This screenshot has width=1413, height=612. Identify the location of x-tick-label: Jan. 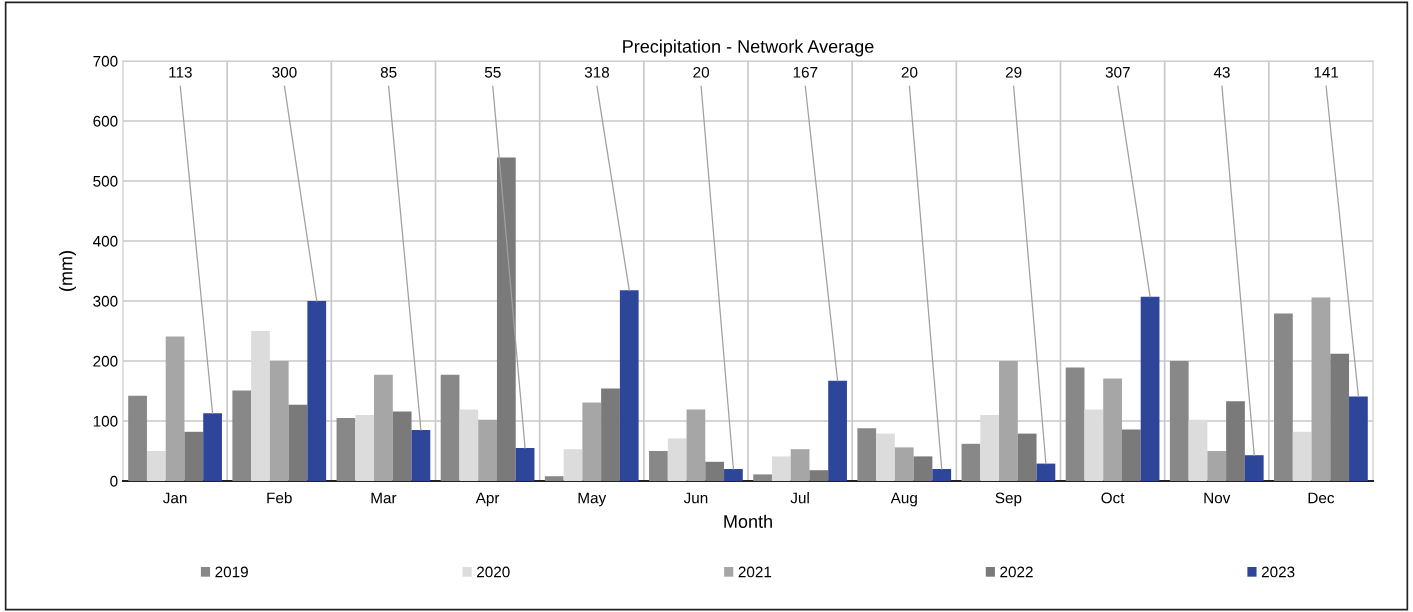
(175, 498).